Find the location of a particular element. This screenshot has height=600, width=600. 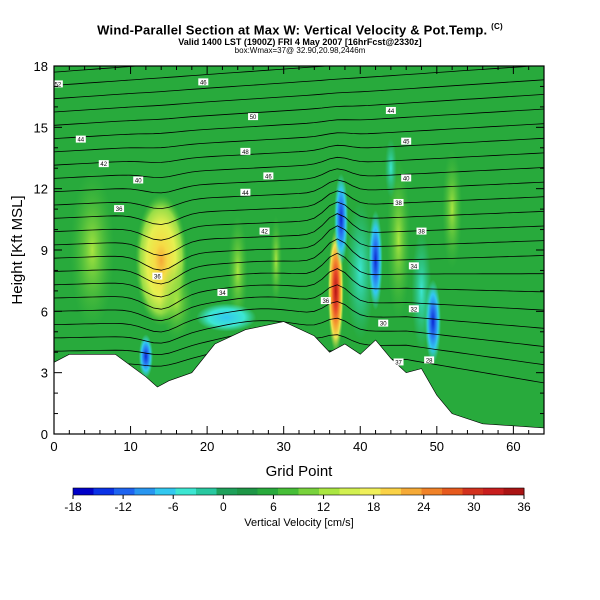

chart-subtitle-box-info: box:Wmax=37@ 32.90,20.98,2446m is located at coordinates (300, 50).